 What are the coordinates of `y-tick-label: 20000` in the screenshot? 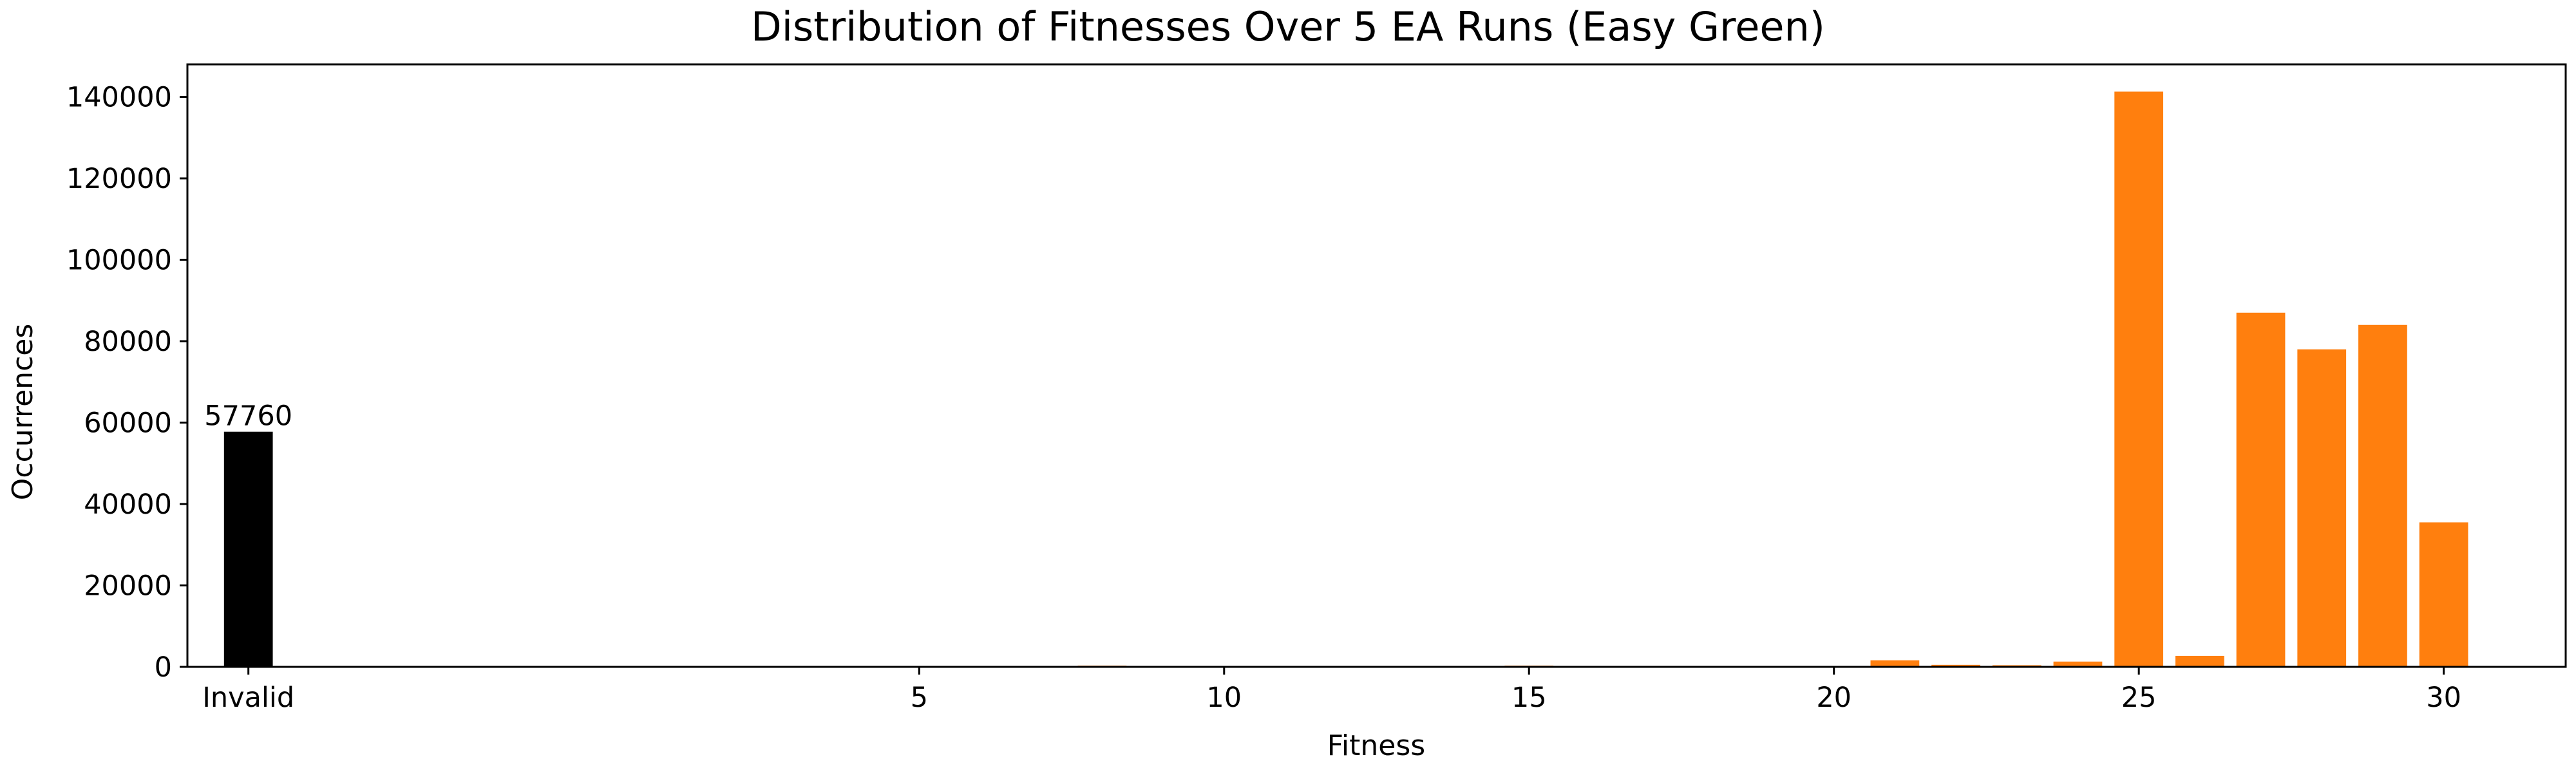 It's located at (128, 586).